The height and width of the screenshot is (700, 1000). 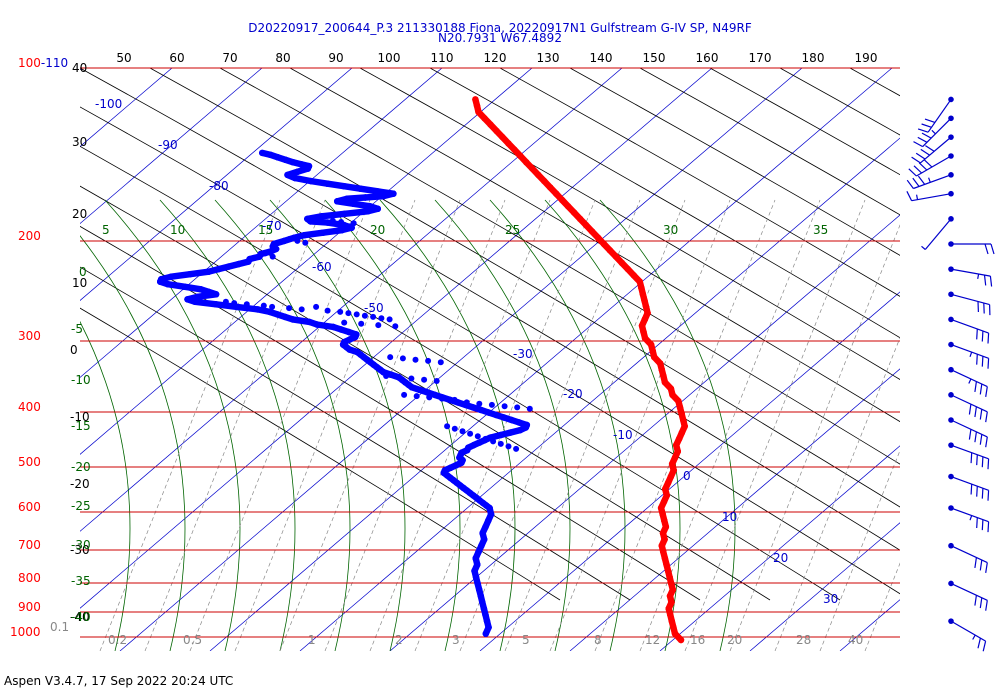 What do you see at coordinates (442, 58) in the screenshot?
I see `top-tick-label: 110` at bounding box center [442, 58].